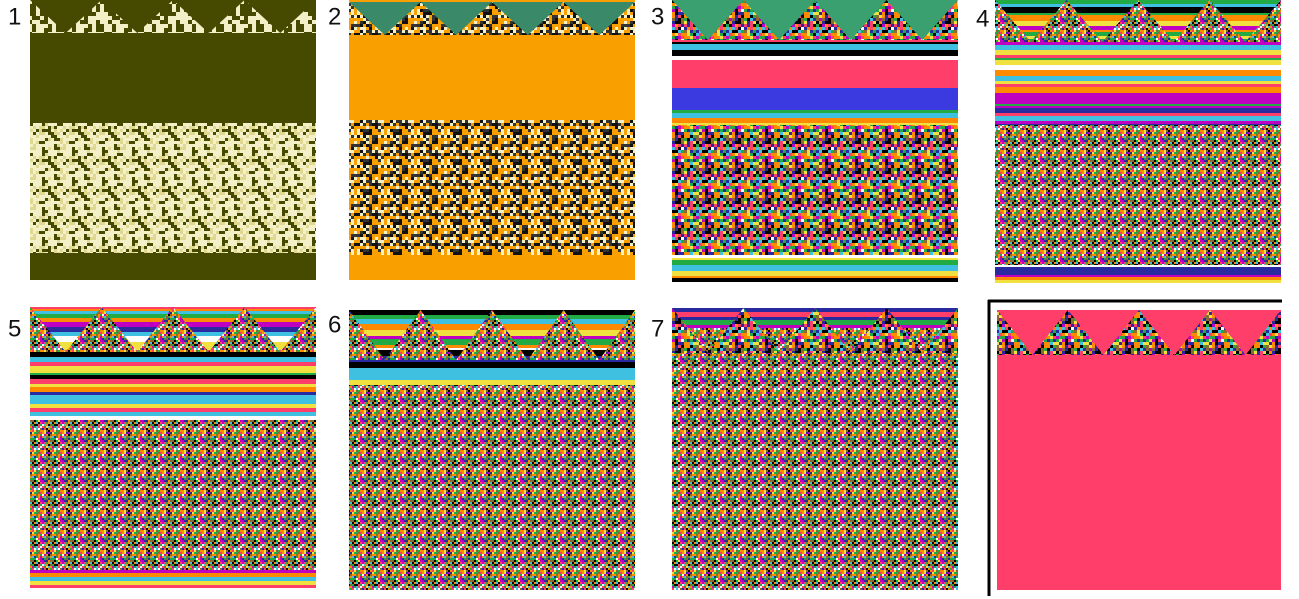  I want to click on panel-label: 4, so click(982, 18).